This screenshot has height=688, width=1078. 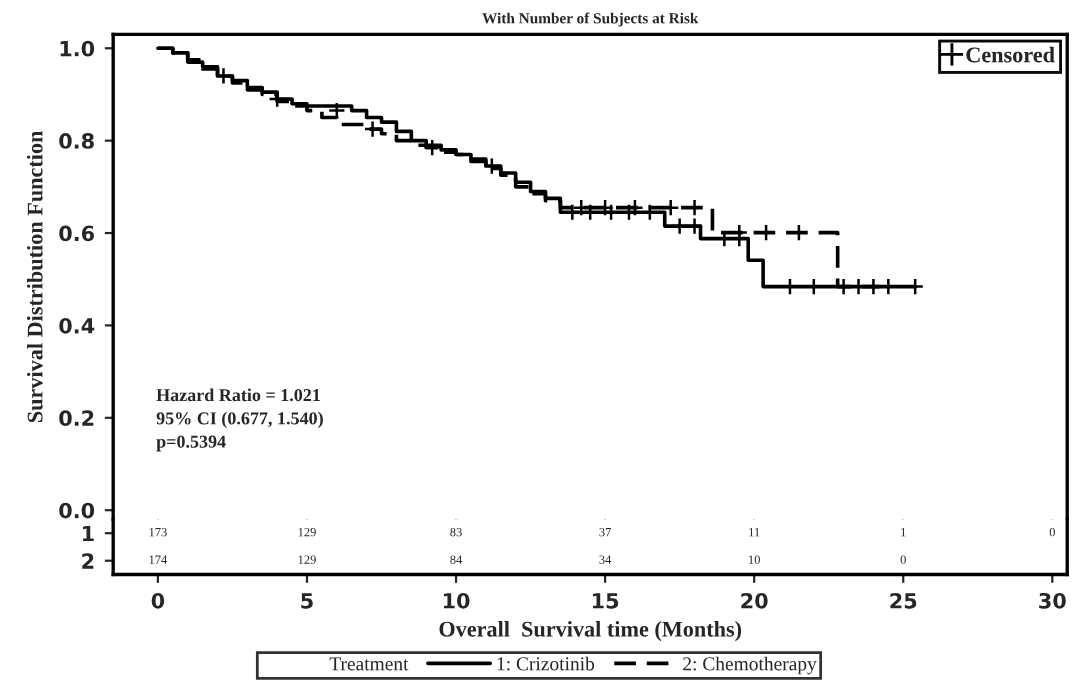 What do you see at coordinates (239, 420) in the screenshot?
I see `annotation: 95% CI (0.677, 1.540)` at bounding box center [239, 420].